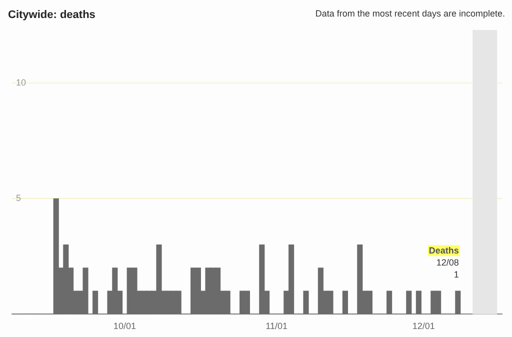  I want to click on x-tick-label: 11/01, so click(277, 326).